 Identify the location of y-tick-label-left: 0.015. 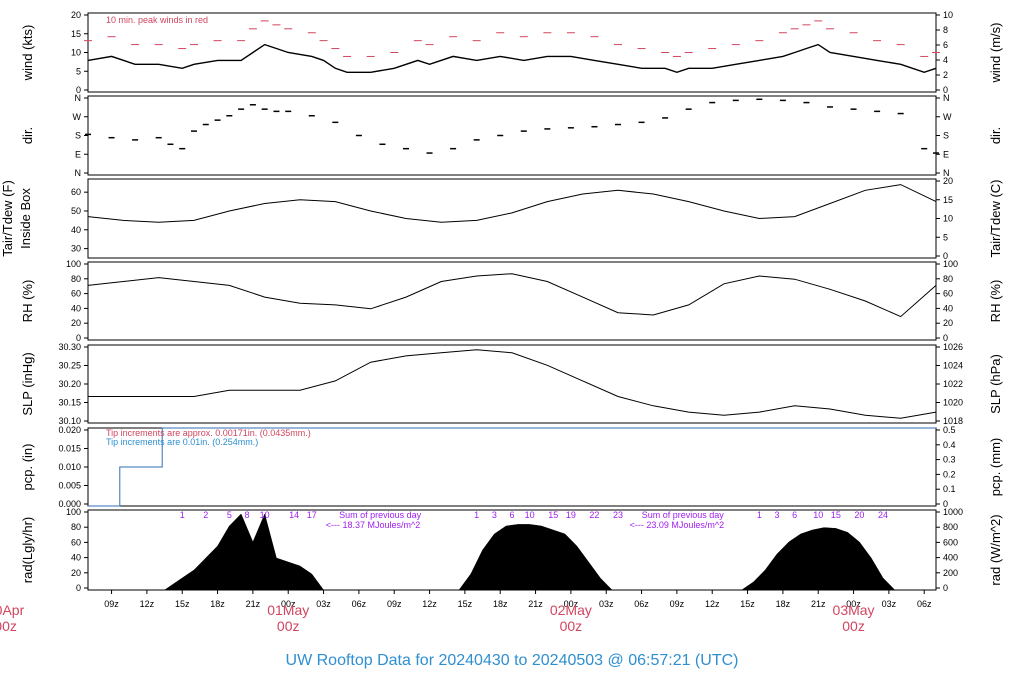
(69, 449).